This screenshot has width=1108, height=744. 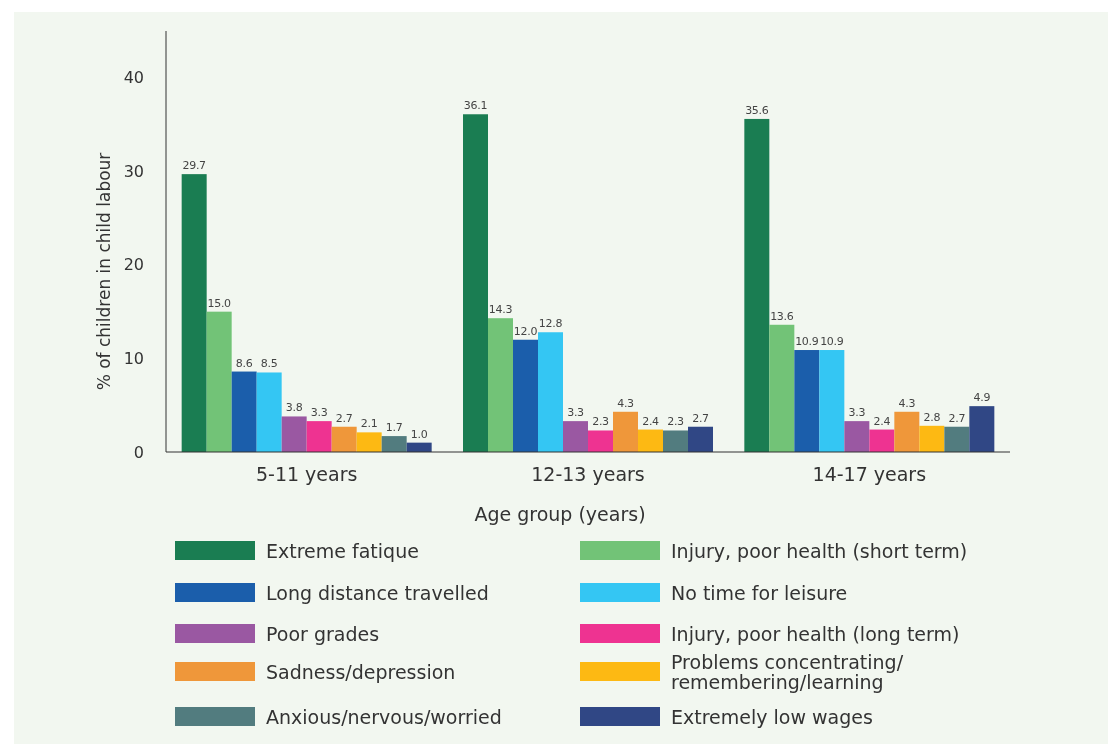 I want to click on data-label: 15.0, so click(x=219, y=303).